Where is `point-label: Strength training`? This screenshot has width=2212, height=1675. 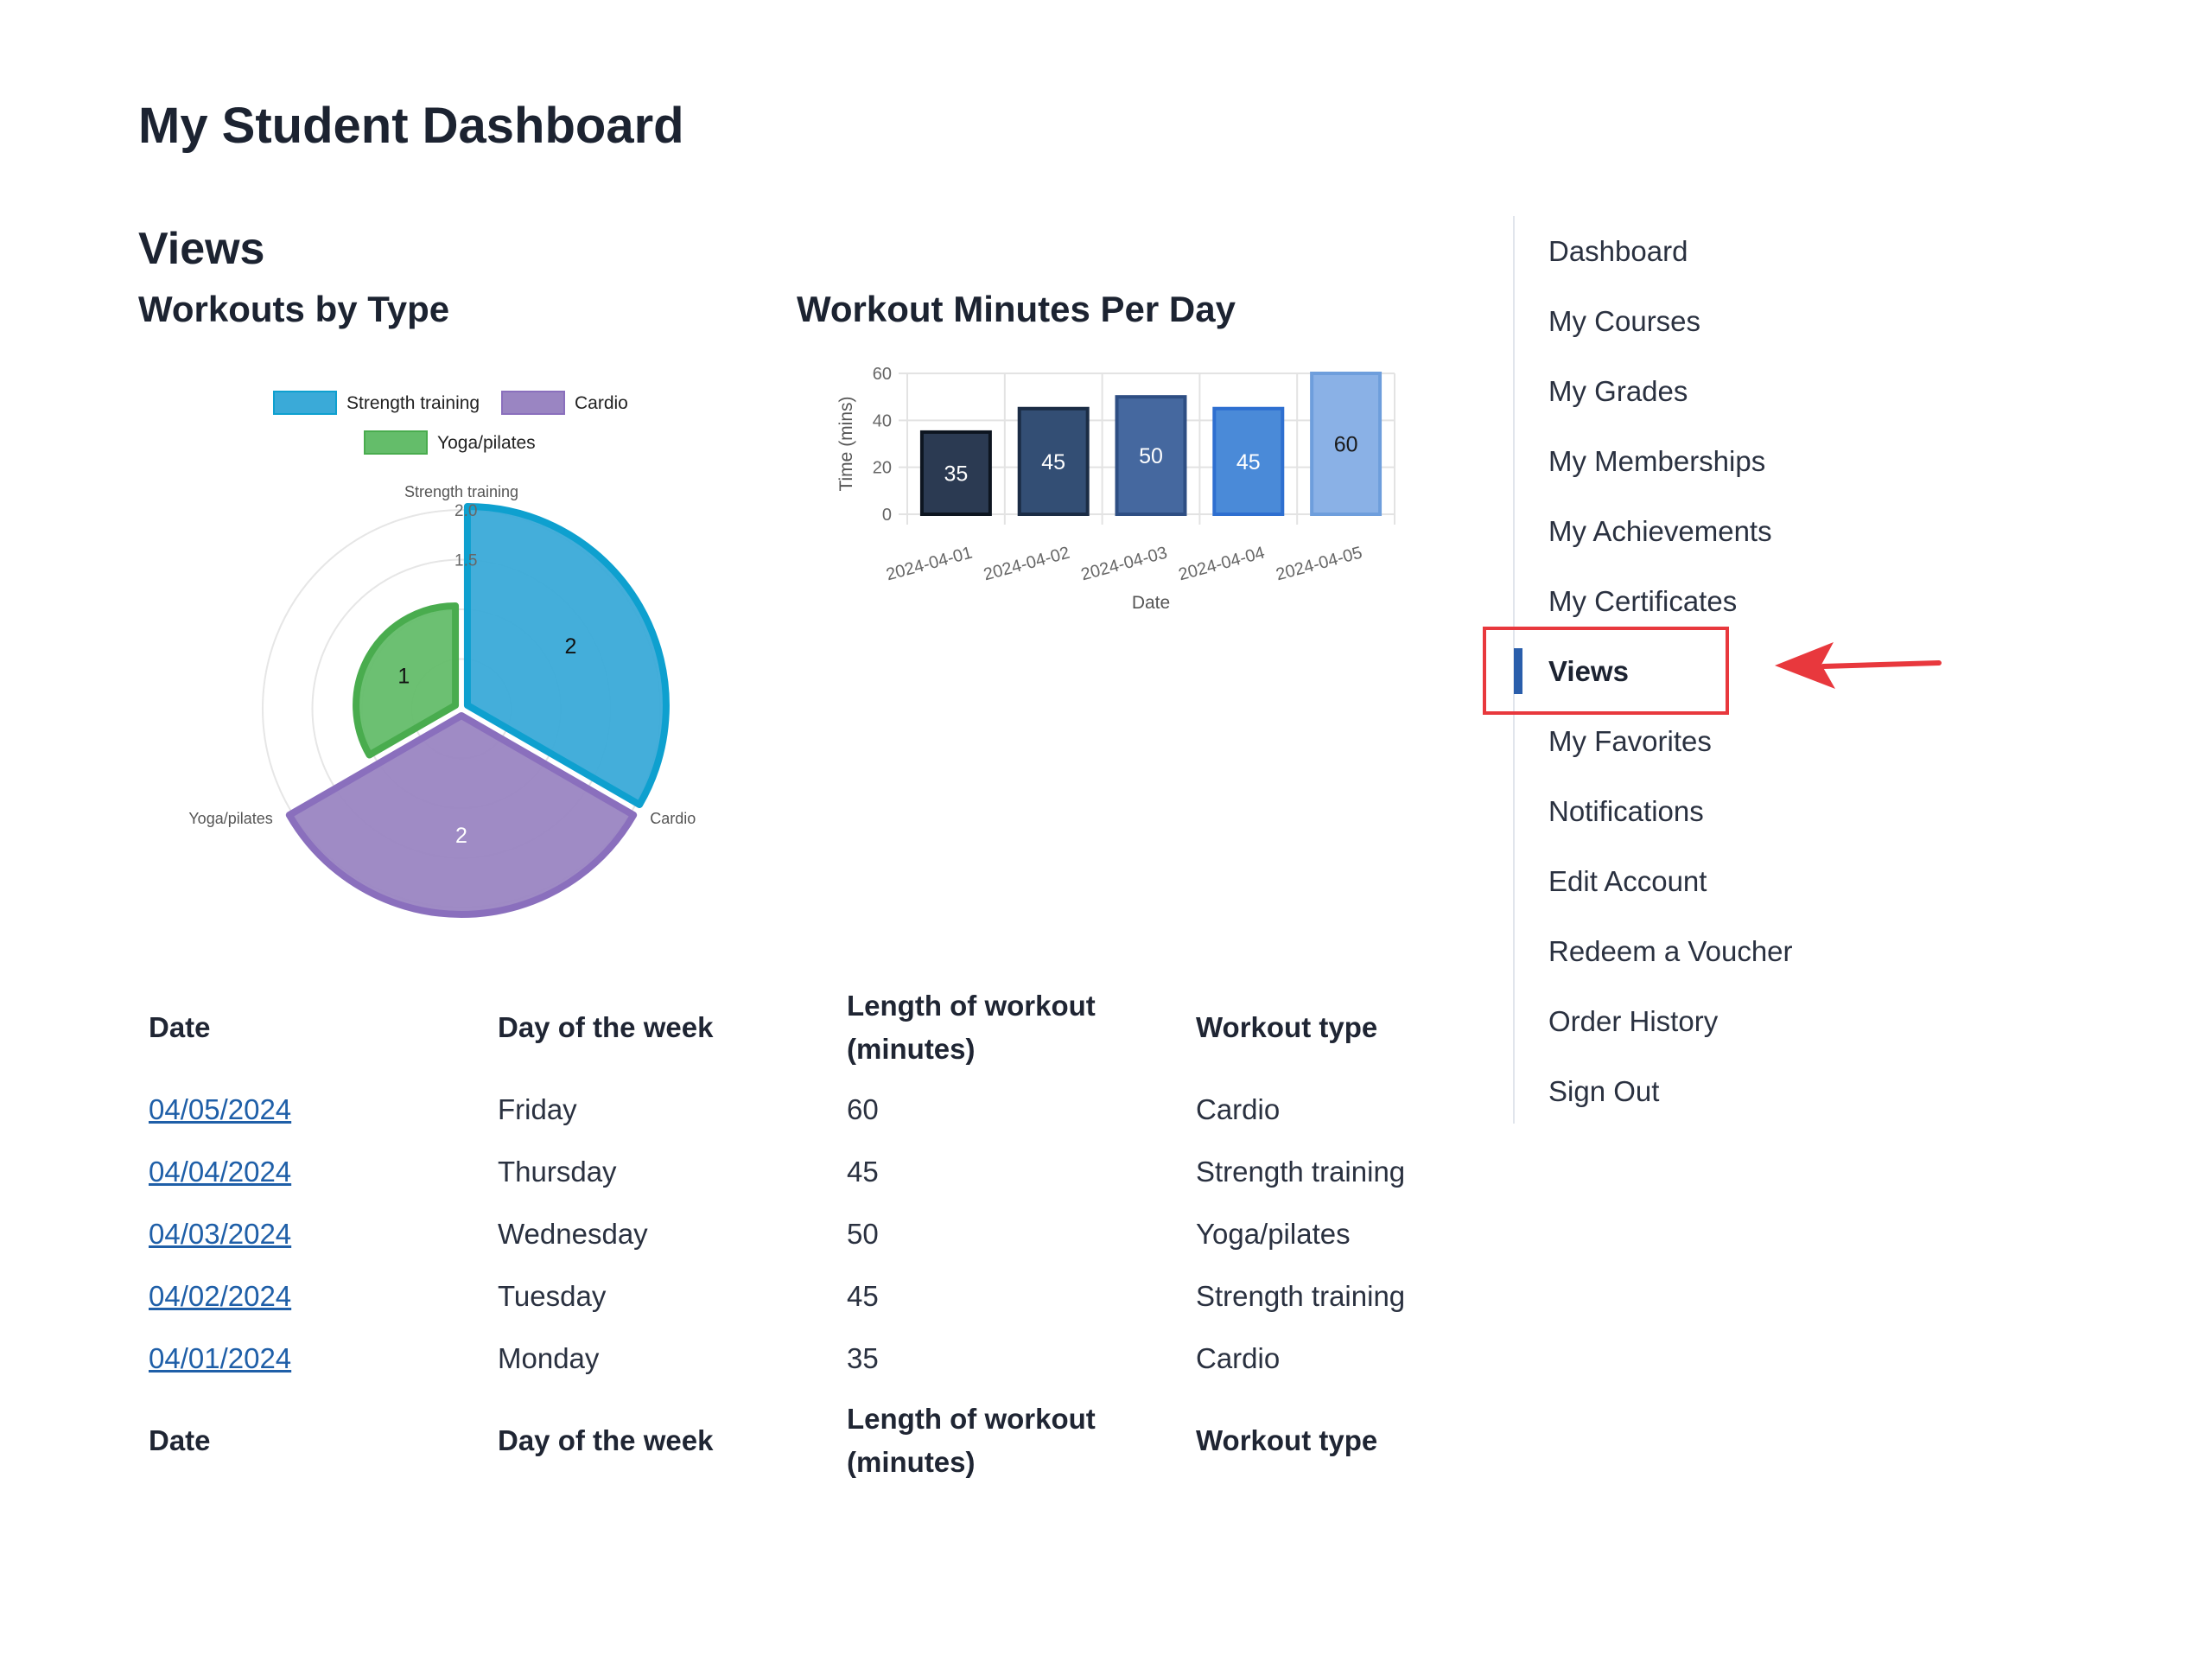
point-label: Strength training is located at coordinates (461, 491).